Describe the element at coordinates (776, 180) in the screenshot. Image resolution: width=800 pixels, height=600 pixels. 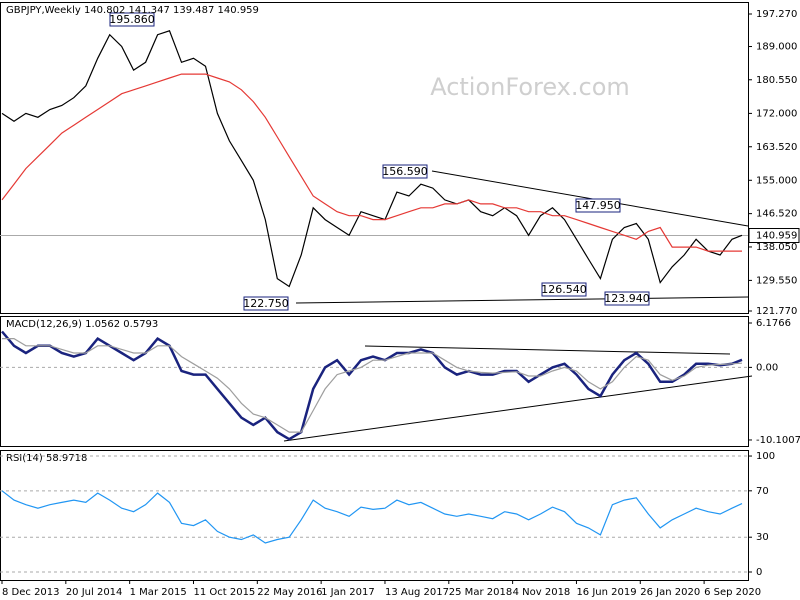
I see `y-tick-label: 155.000` at that location.